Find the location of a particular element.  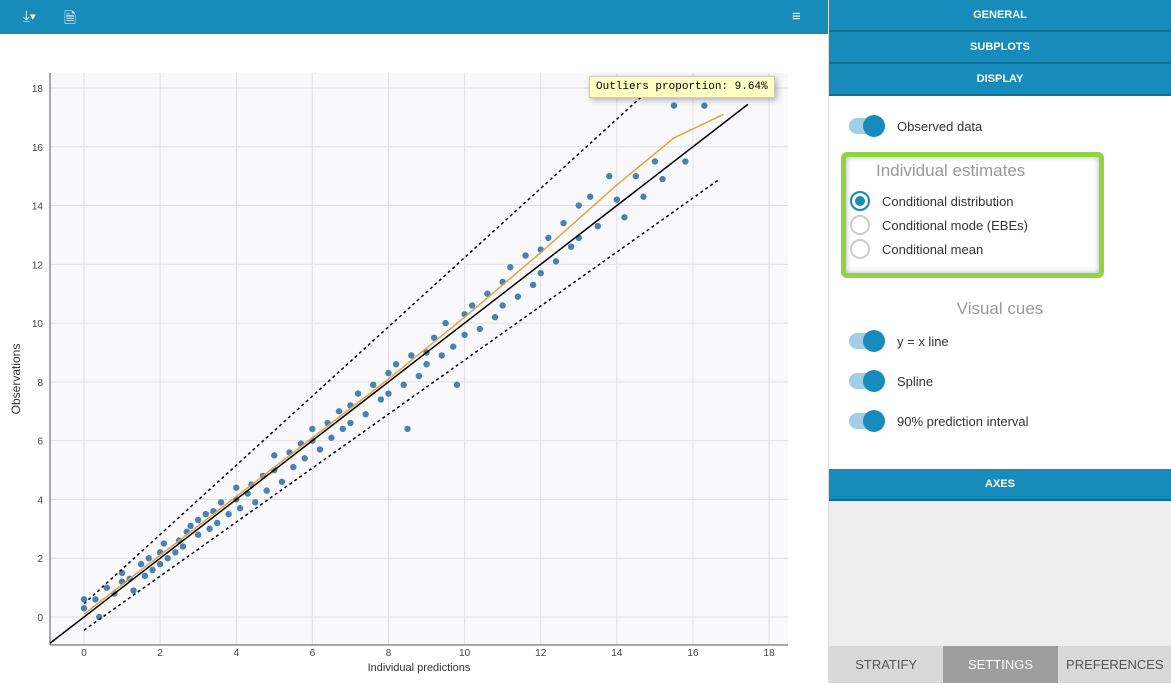

visual-cues-title: Visual cues is located at coordinates (1000, 308).